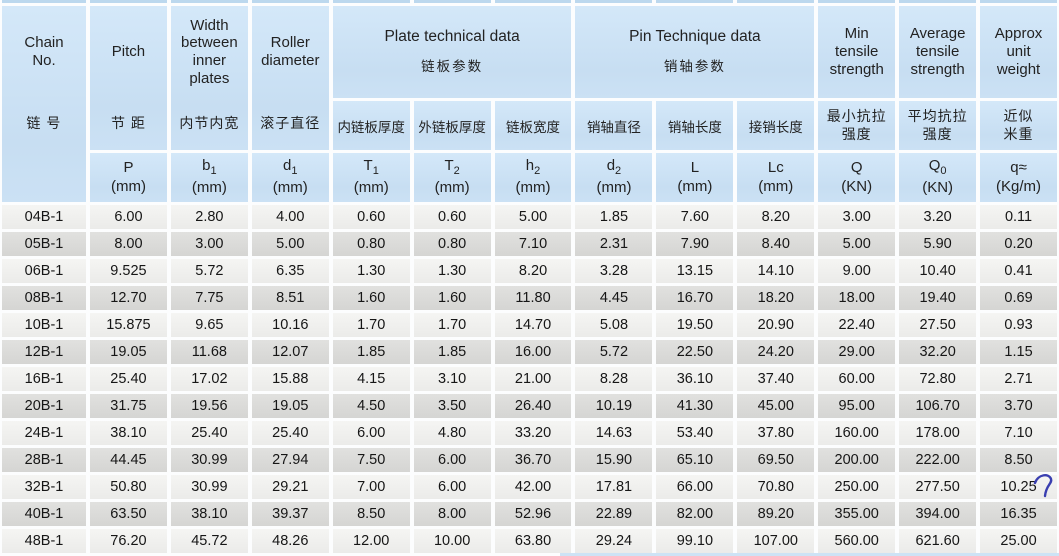  What do you see at coordinates (44, 123) in the screenshot?
I see `header-chain-no-cn: 链 号` at bounding box center [44, 123].